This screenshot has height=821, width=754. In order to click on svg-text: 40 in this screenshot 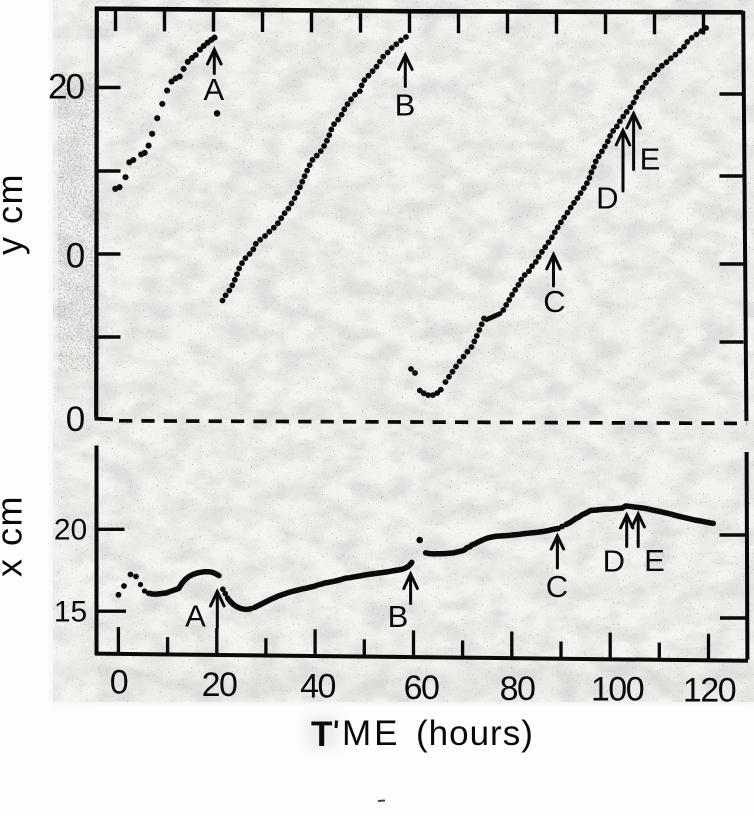, I will do `click(317, 687)`.